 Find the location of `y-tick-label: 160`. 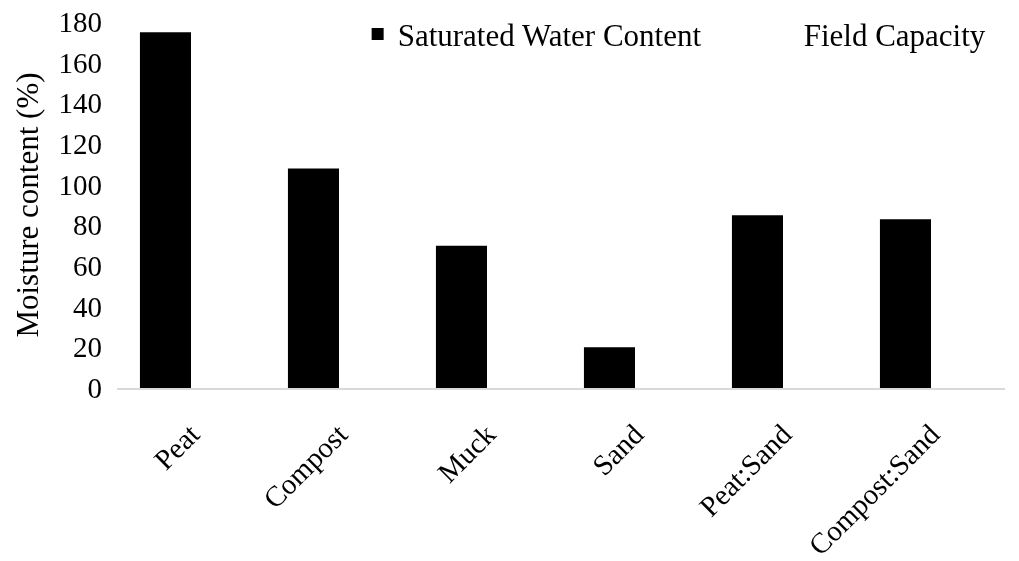

y-tick-label: 160 is located at coordinates (80, 62).